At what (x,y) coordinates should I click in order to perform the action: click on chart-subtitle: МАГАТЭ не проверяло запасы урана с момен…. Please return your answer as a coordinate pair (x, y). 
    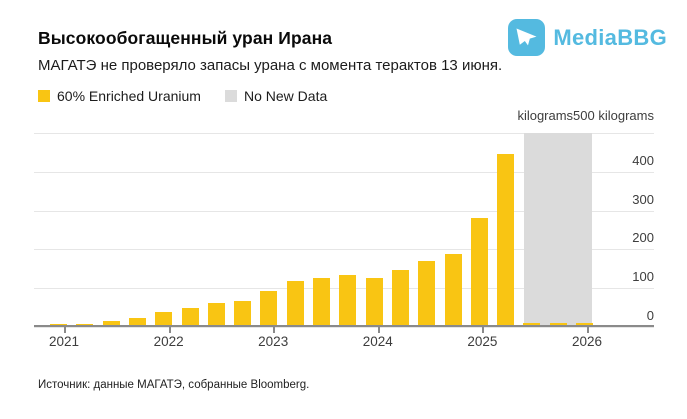
    Looking at the image, I should click on (270, 65).